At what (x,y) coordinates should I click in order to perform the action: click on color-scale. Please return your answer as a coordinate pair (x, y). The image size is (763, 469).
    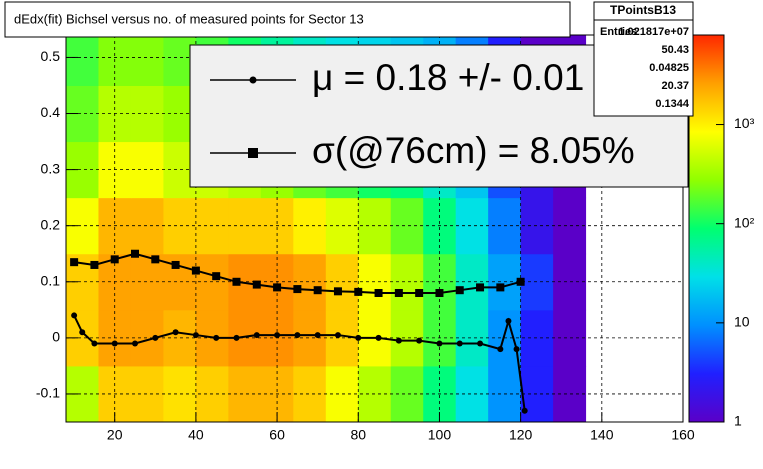
    Looking at the image, I should click on (706, 228).